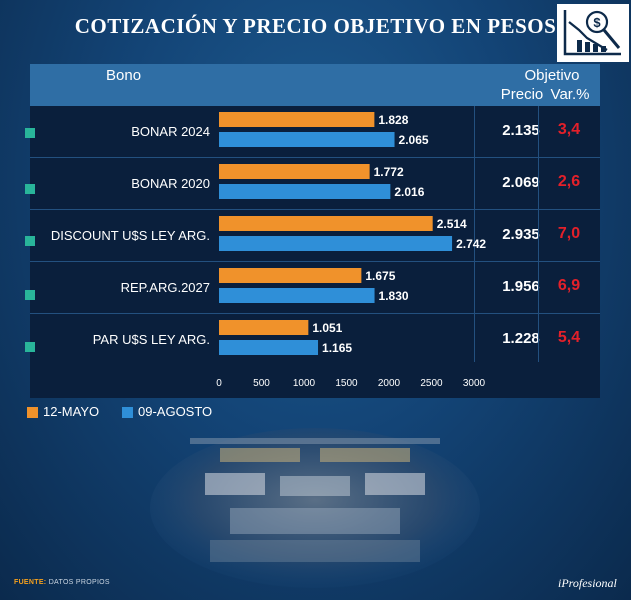 The height and width of the screenshot is (600, 631). I want to click on bar-value-label: 2.016, so click(409, 192).